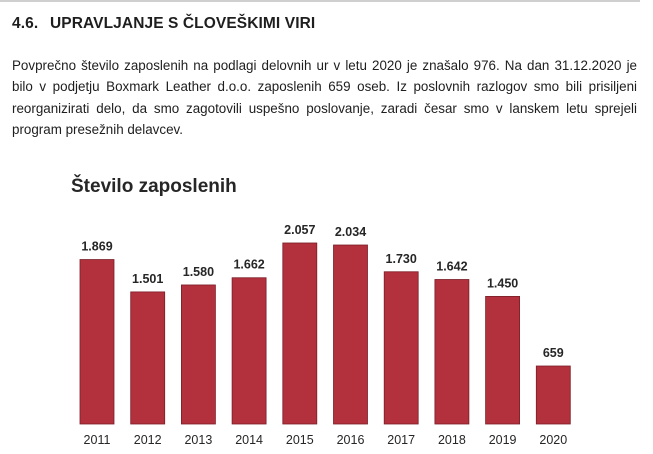 Image resolution: width=653 pixels, height=454 pixels. Describe the element at coordinates (503, 360) in the screenshot. I see `bar-2019` at that location.